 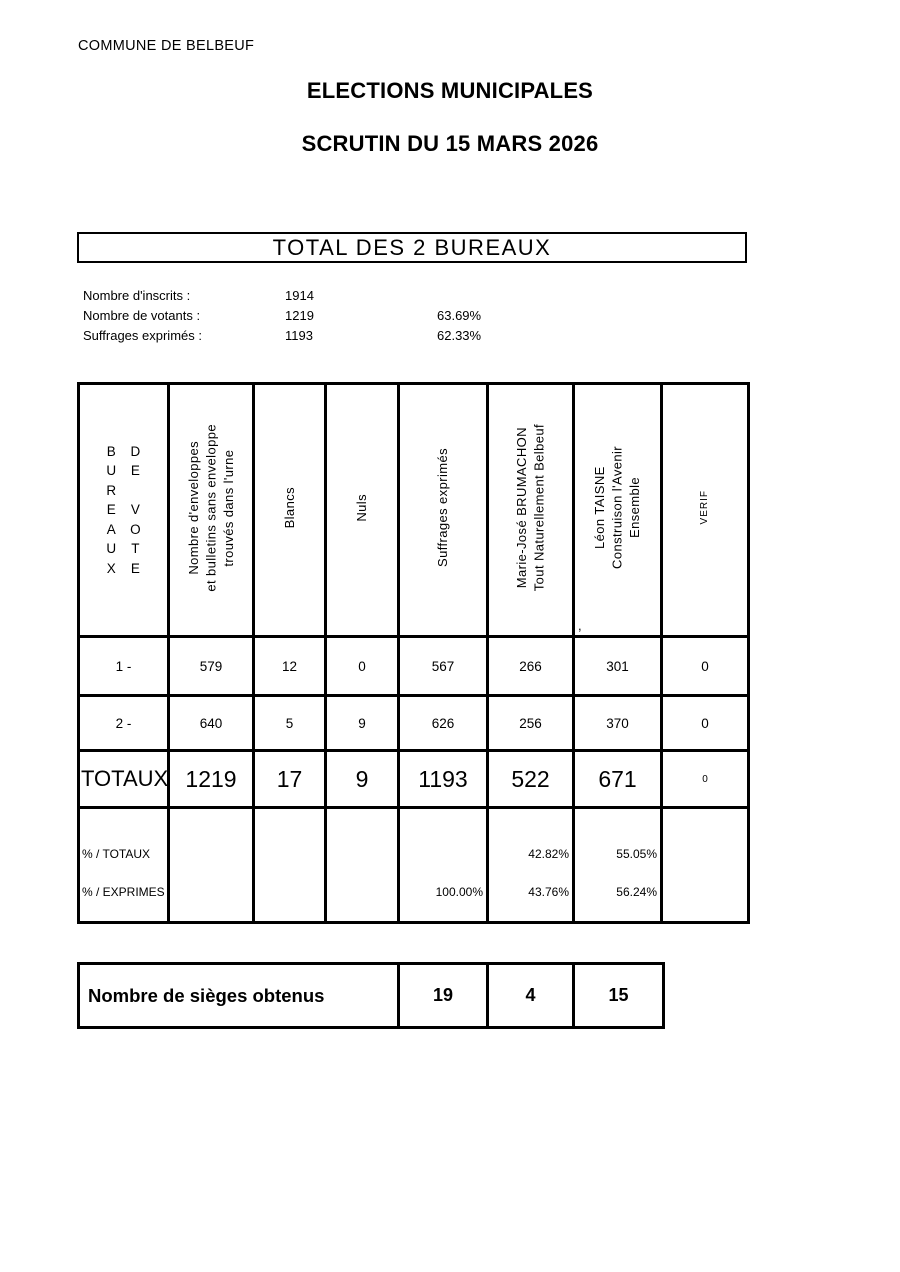 What do you see at coordinates (412, 247) in the screenshot?
I see `total-bureaux-box: TOTAL DES 2 BUREAUX` at bounding box center [412, 247].